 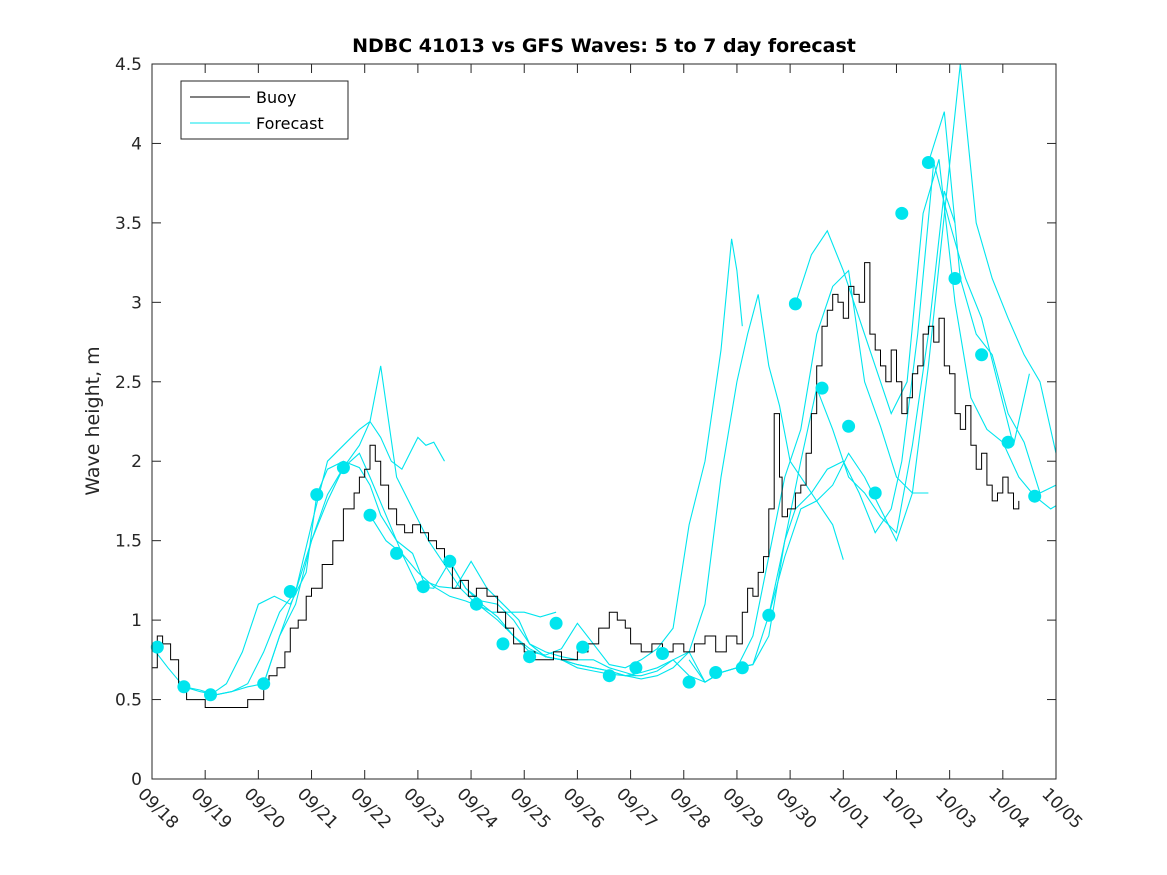 What do you see at coordinates (128, 542) in the screenshot?
I see `y-tick-label: 1.5` at bounding box center [128, 542].